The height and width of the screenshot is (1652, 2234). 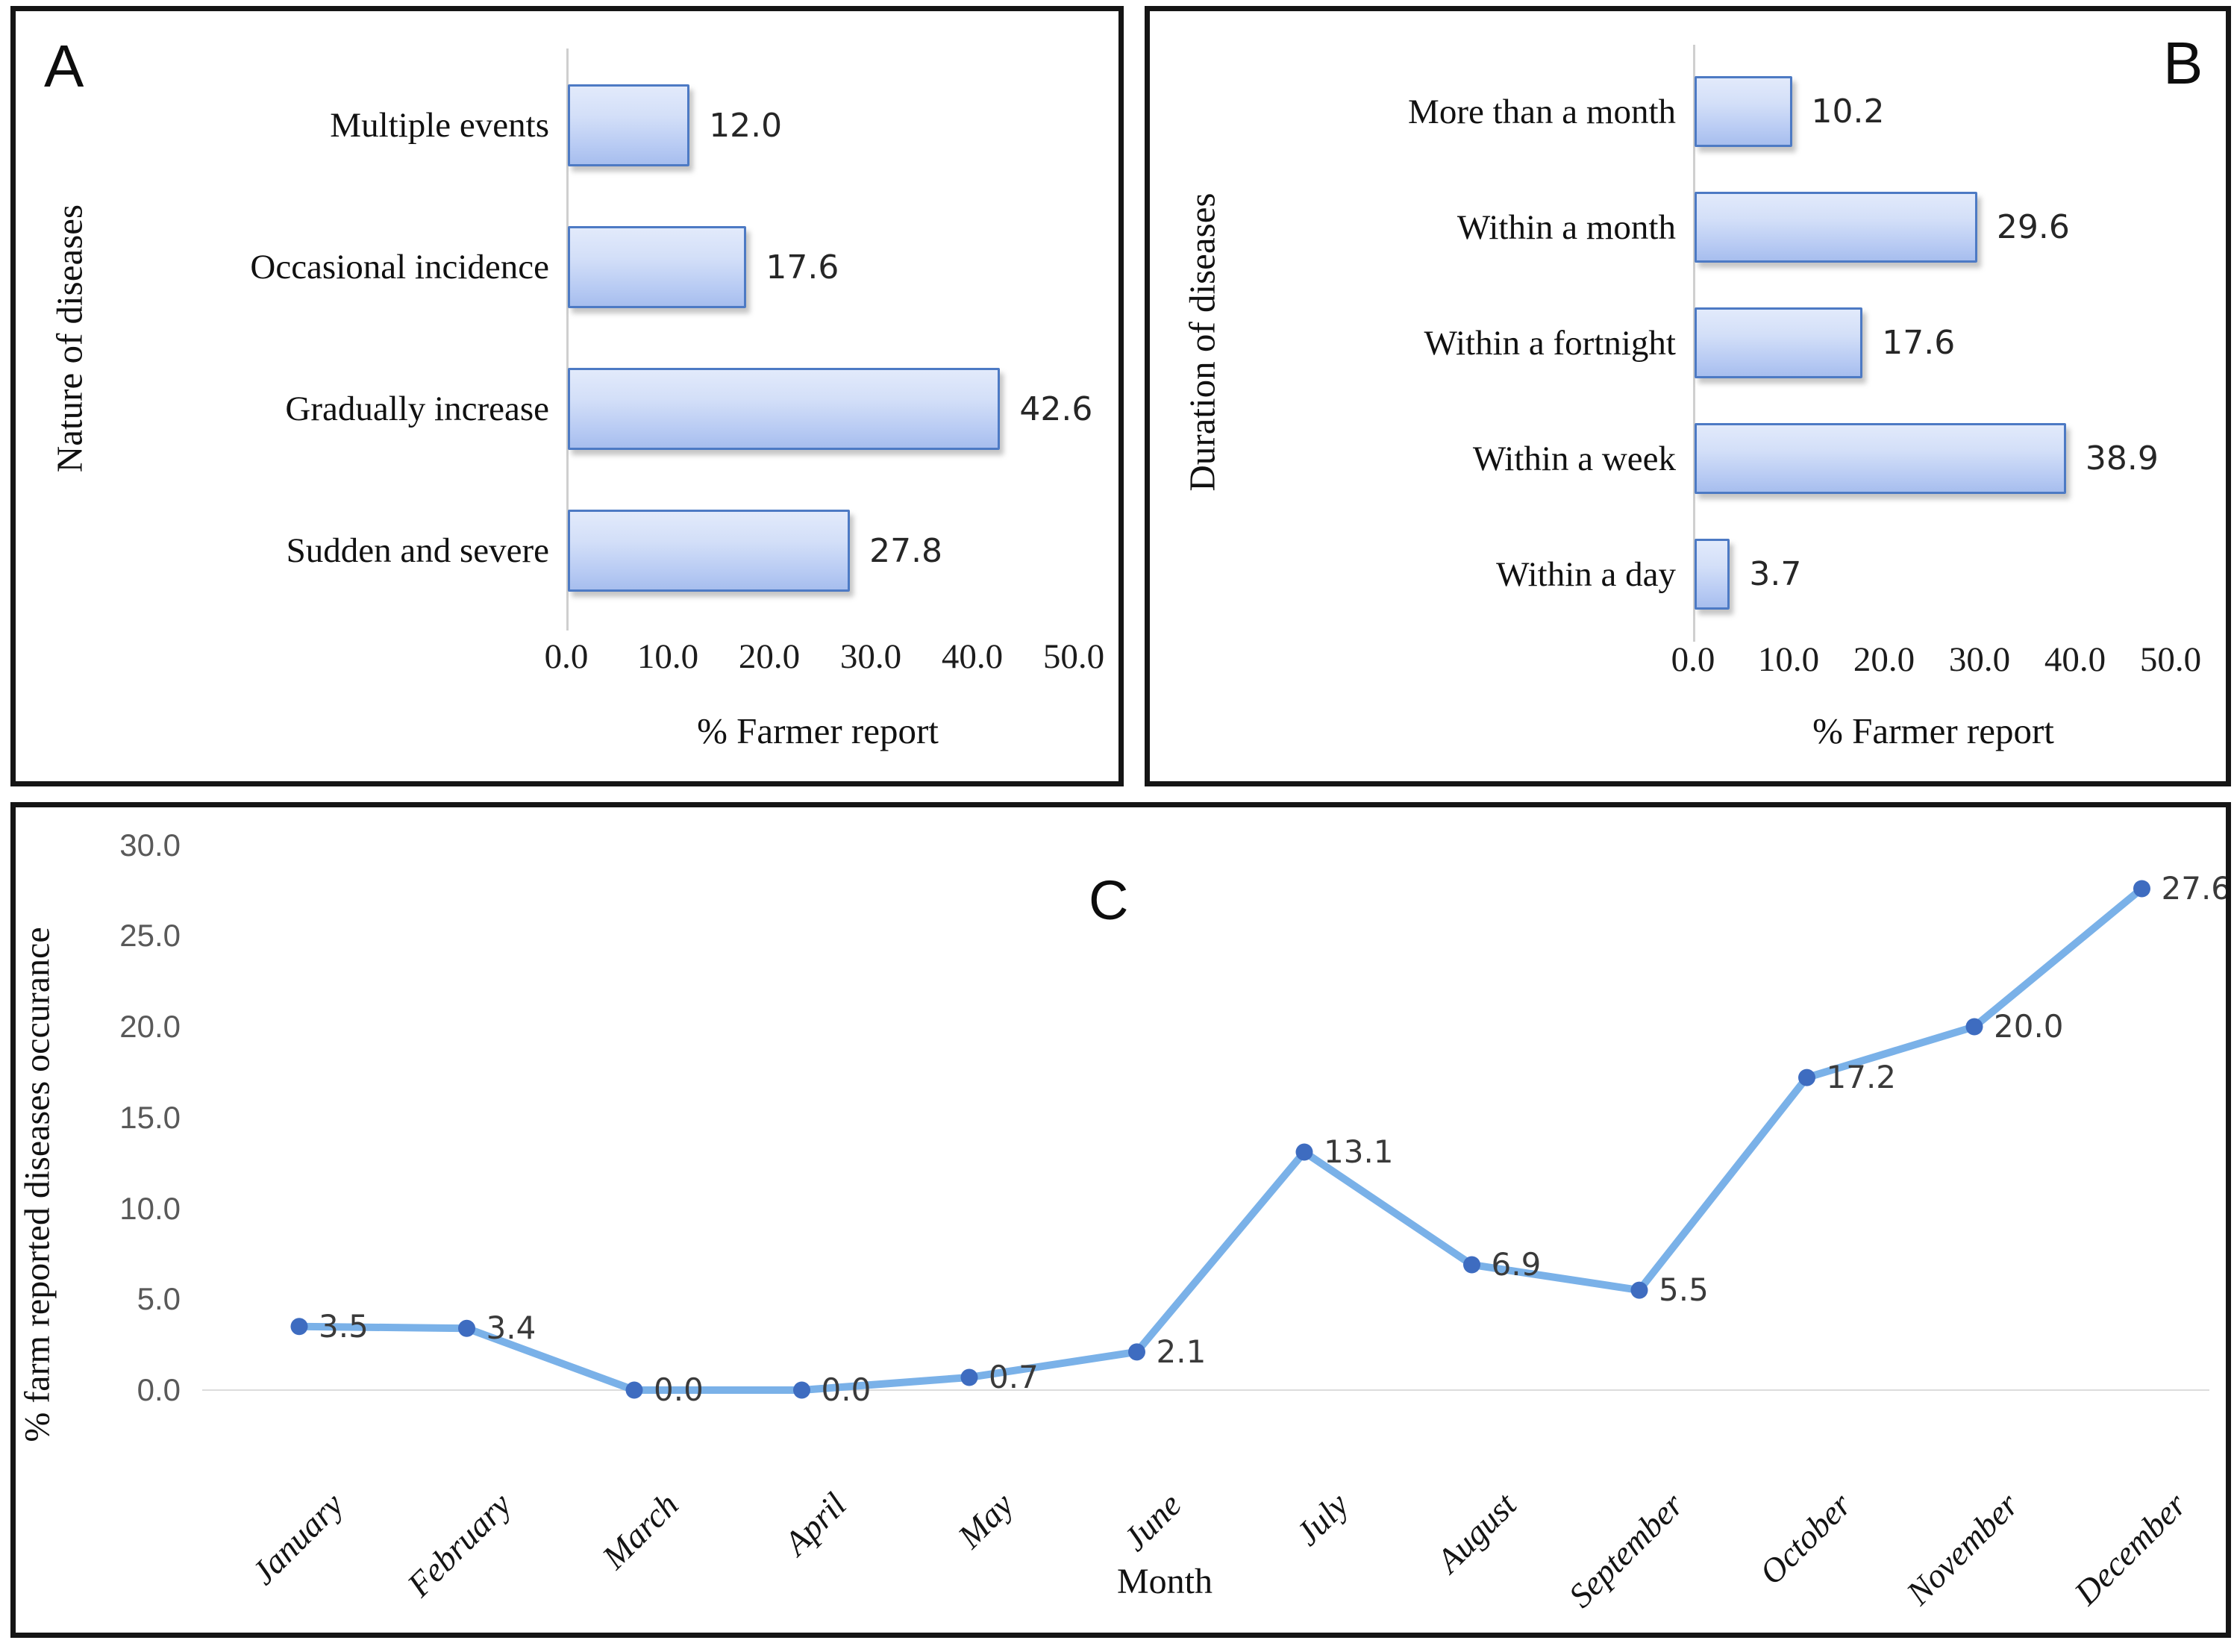 What do you see at coordinates (1933, 730) in the screenshot?
I see `panel-b-x-axis-title: % Farmer report` at bounding box center [1933, 730].